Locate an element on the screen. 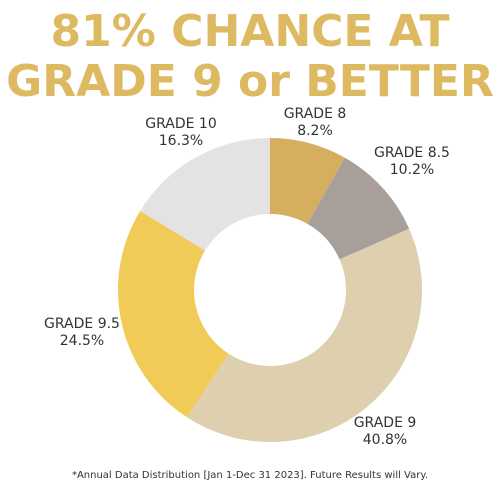 Image resolution: width=500 pixels, height=500 pixels. slice-label-grade-9-5: GRADE 9.5 is located at coordinates (82, 324).